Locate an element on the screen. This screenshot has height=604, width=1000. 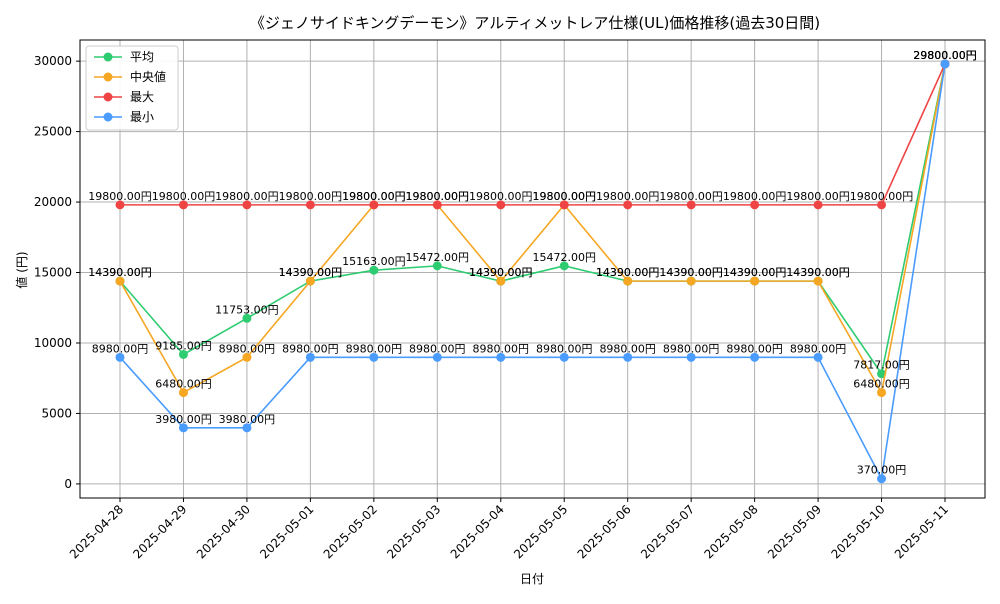
legend-label: 最大 is located at coordinates (142, 97).